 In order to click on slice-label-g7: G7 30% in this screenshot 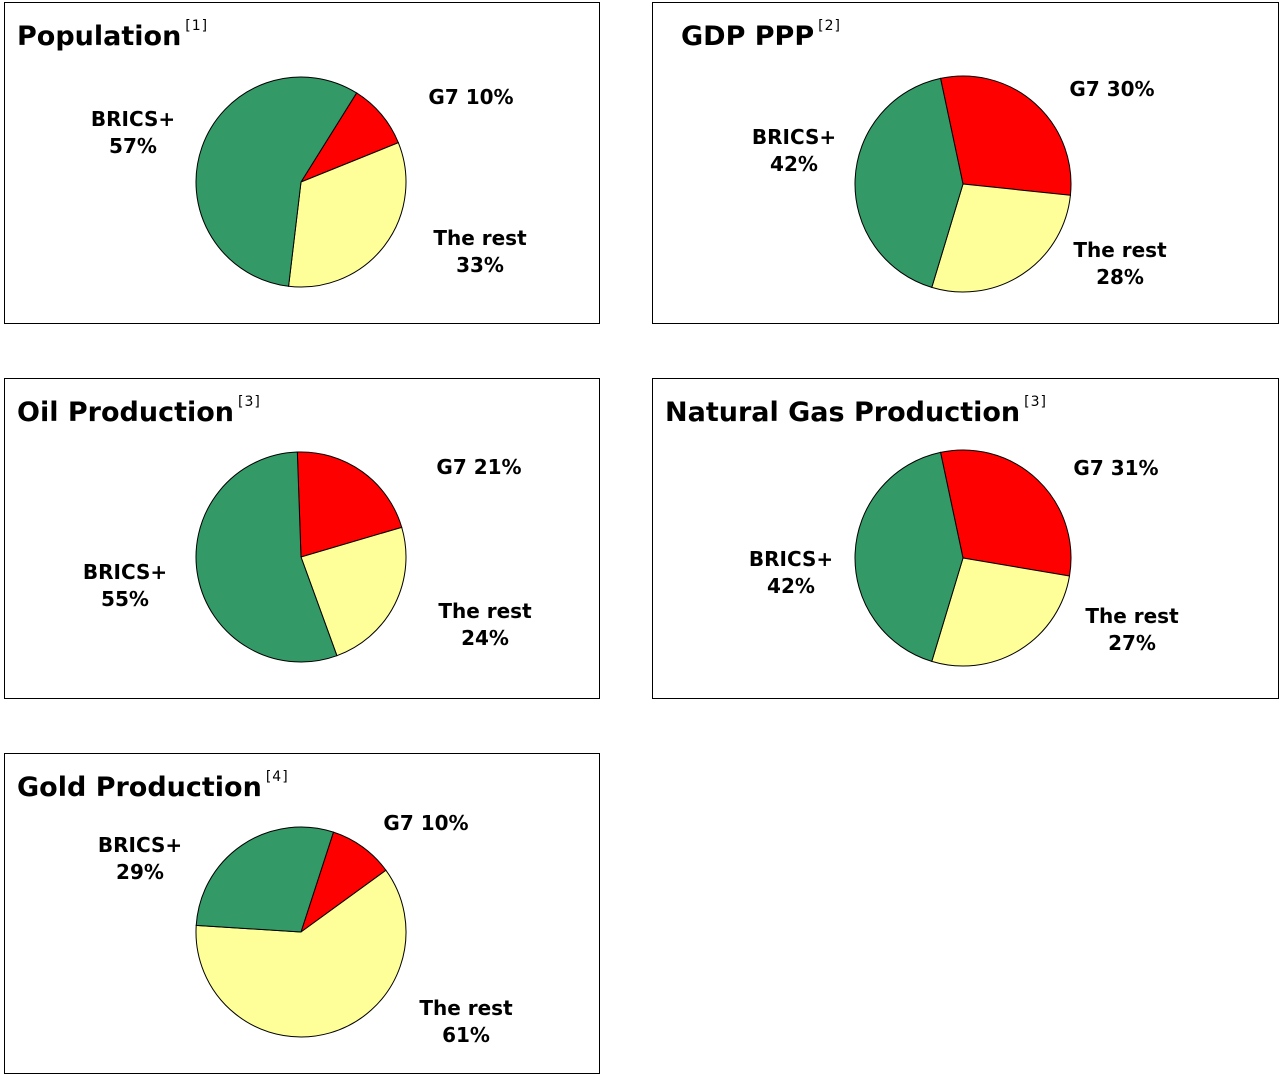, I will do `click(1112, 89)`.